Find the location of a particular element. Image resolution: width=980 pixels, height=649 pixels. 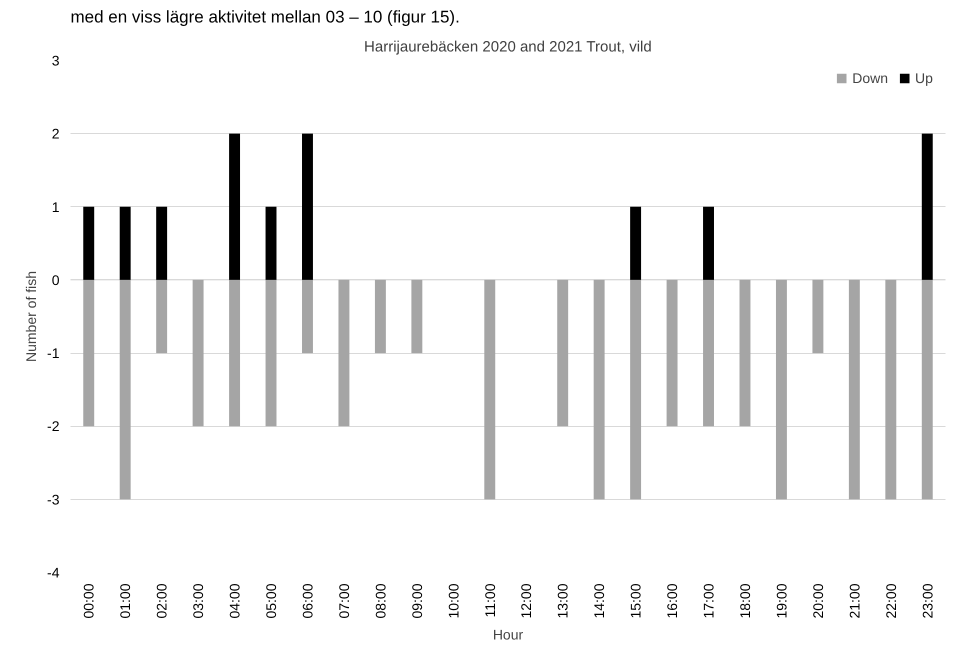

x-tick-label: 10:00 is located at coordinates (453, 601).